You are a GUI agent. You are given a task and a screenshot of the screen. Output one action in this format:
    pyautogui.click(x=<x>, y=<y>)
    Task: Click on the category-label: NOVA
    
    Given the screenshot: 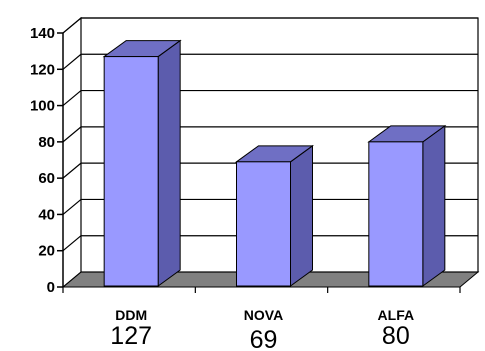 What is the action you would take?
    pyautogui.click(x=263, y=315)
    